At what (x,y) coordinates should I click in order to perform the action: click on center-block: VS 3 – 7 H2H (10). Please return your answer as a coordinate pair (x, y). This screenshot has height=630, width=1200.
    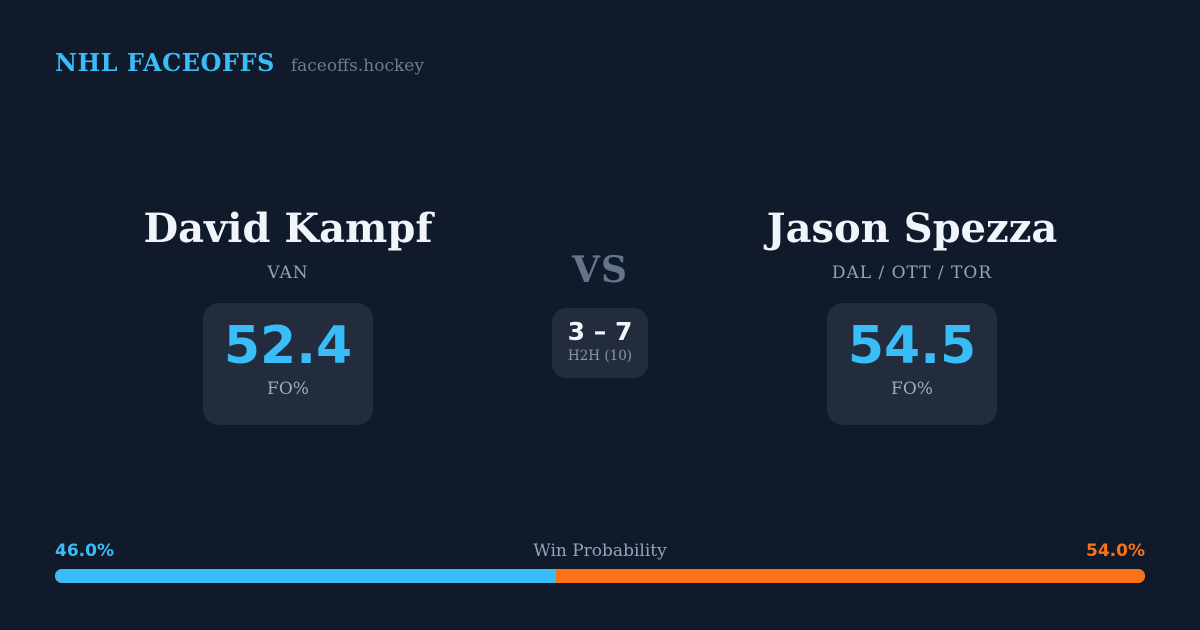
    Looking at the image, I should click on (600, 314).